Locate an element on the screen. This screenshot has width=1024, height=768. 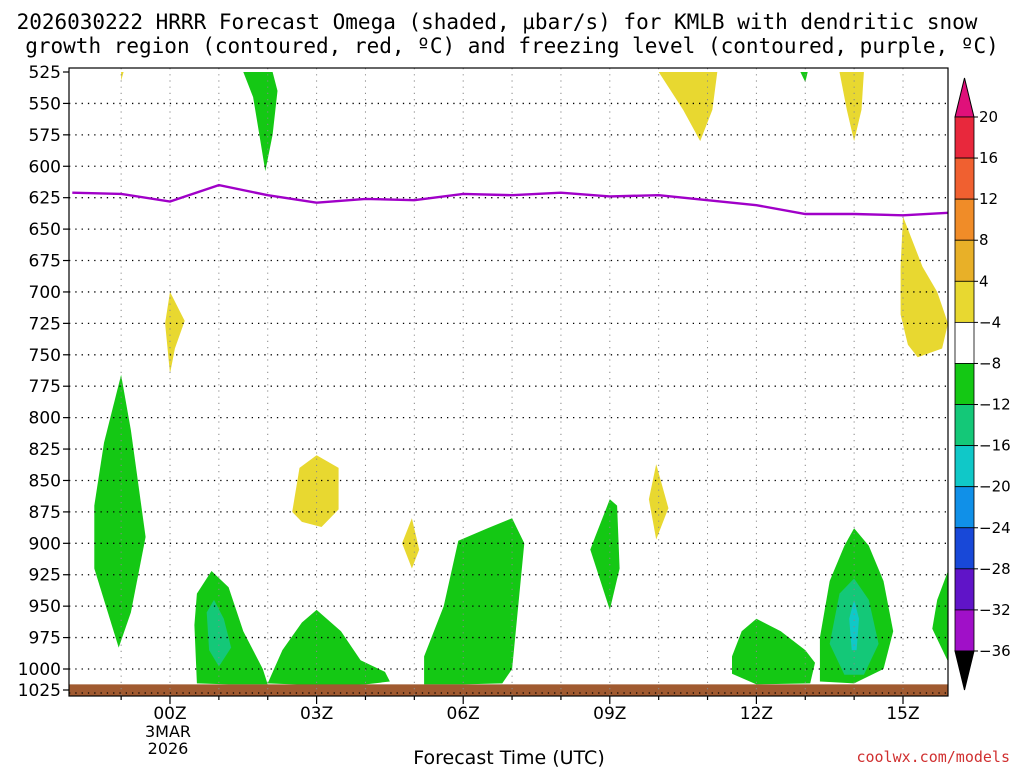
omega-region-green-1245-bottom is located at coordinates (773, 651).